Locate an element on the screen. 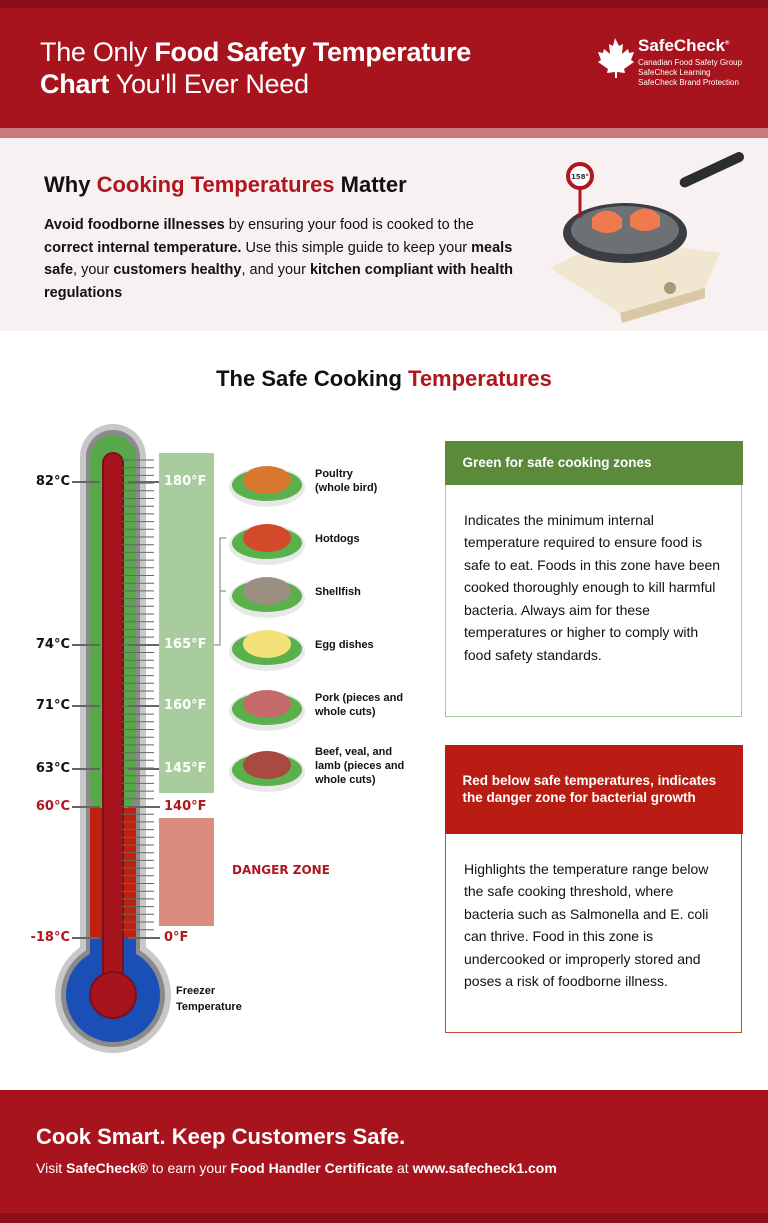 This screenshot has width=768, height=1223. fahrenheit-label: 140°F is located at coordinates (185, 806).